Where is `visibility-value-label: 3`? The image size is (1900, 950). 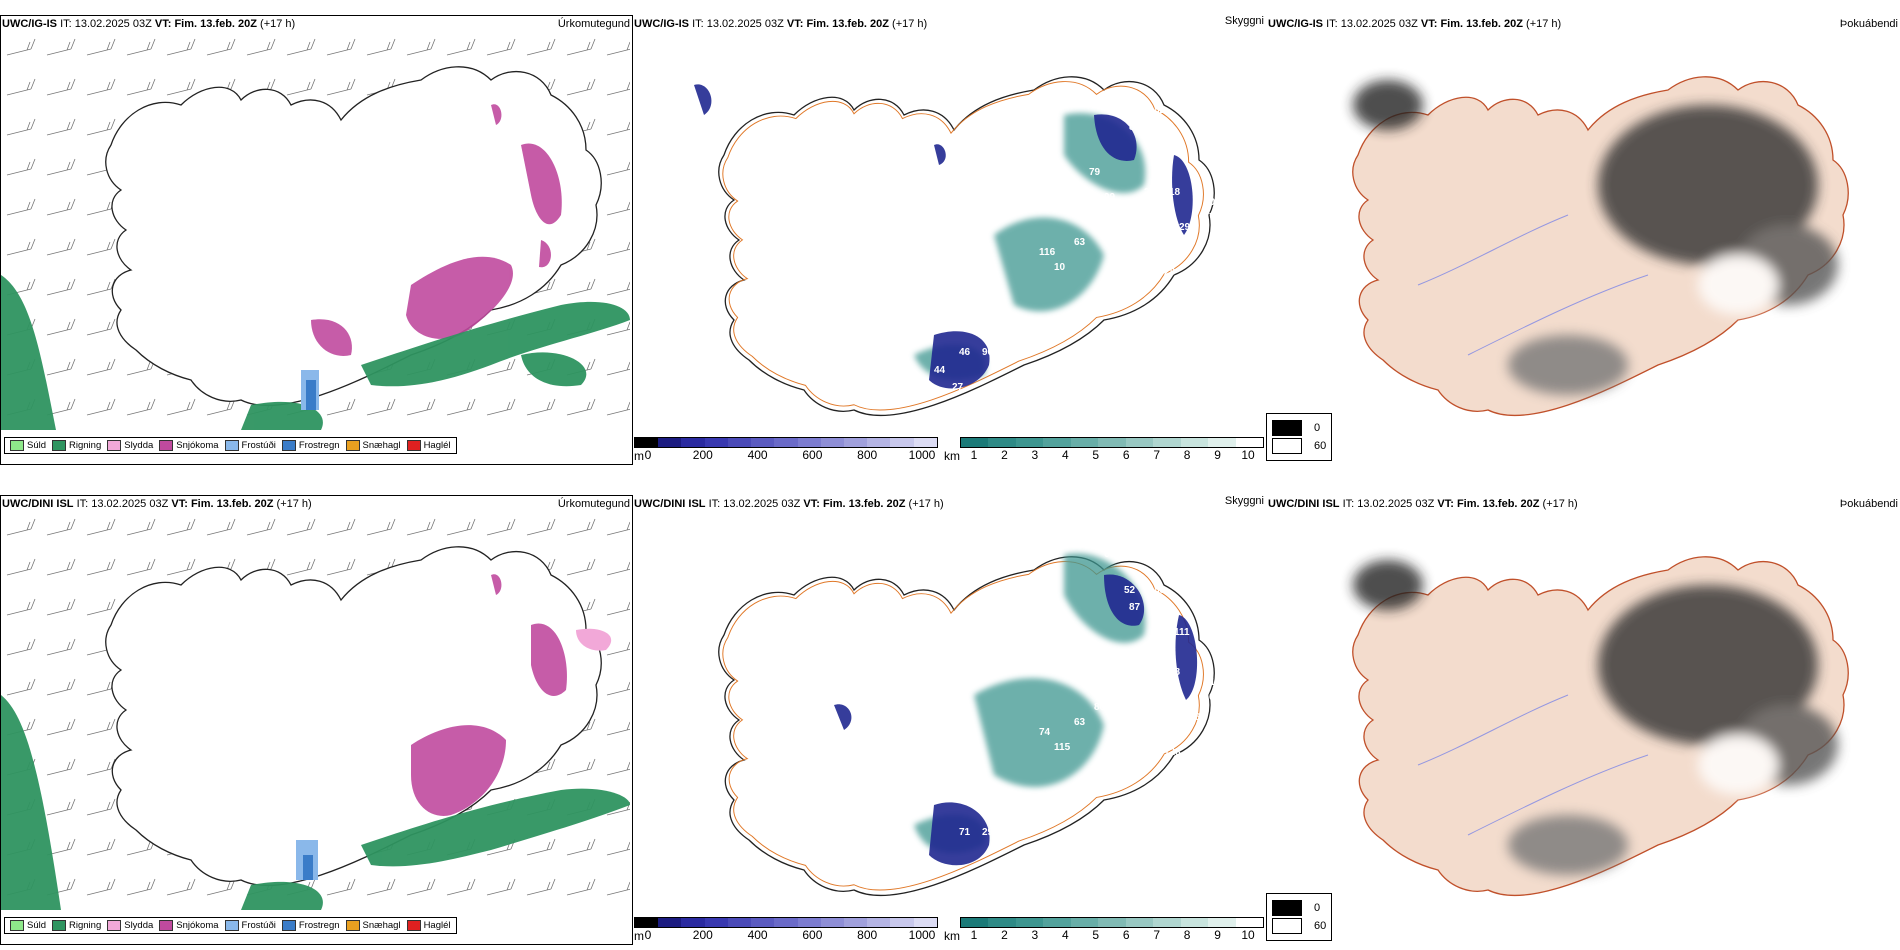
visibility-value-label: 3 is located at coordinates (1192, 237).